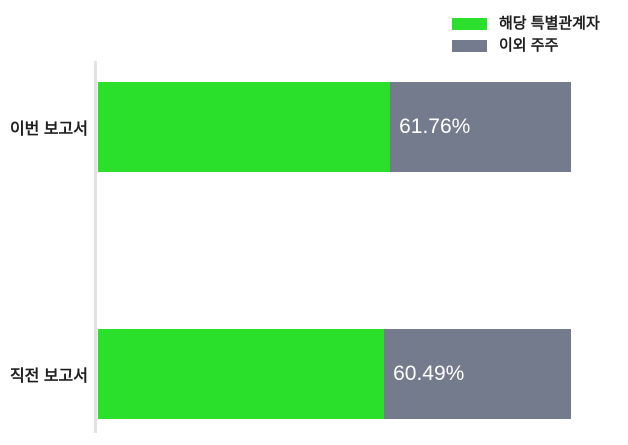  What do you see at coordinates (435, 126) in the screenshot?
I see `value-label: 61.76%` at bounding box center [435, 126].